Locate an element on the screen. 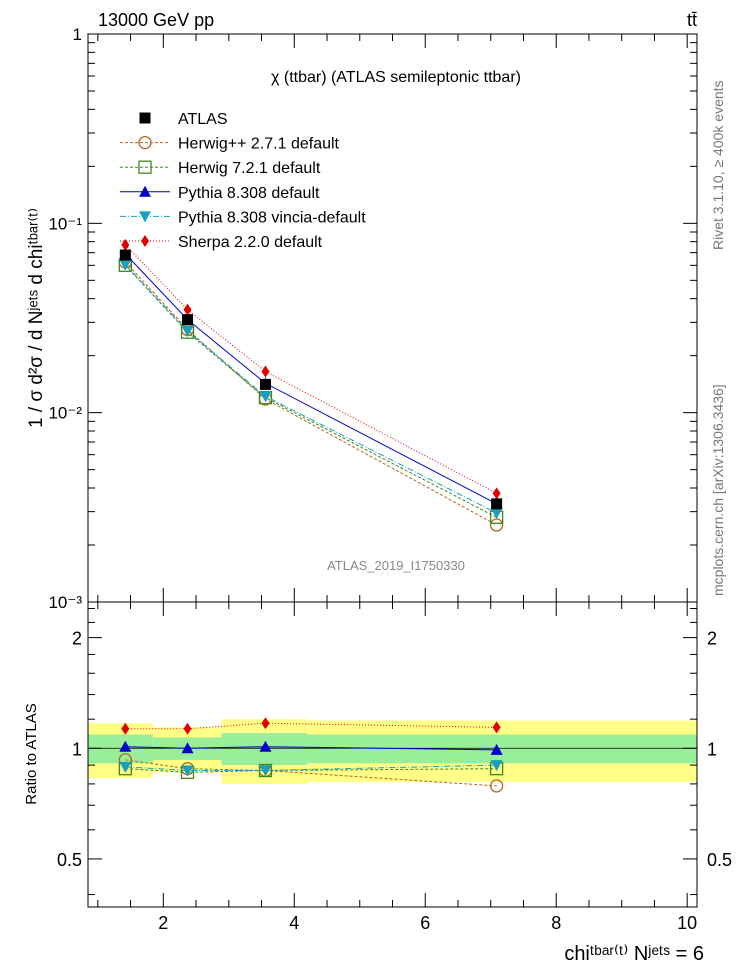 This screenshot has height=972, width=746. chart-title: χ (ttbar) (ATLAS semileptonic ttbar) is located at coordinates (396, 77).